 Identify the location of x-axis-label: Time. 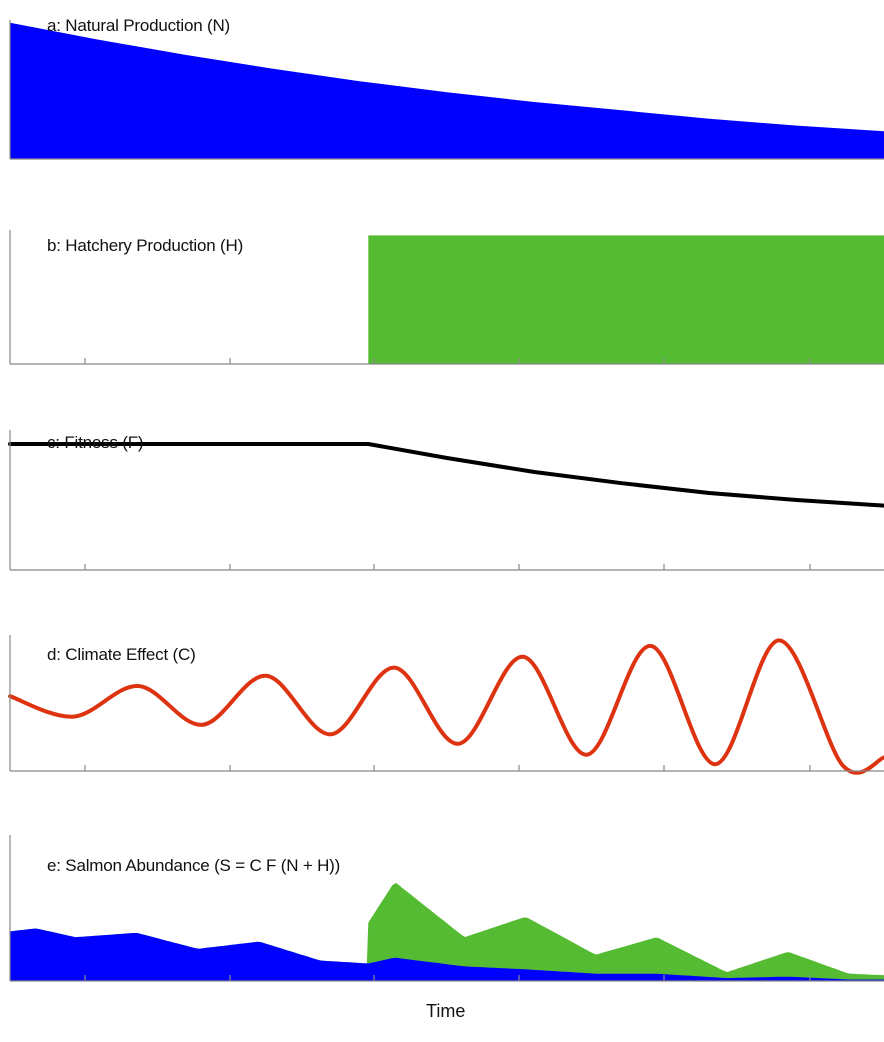
(446, 1011).